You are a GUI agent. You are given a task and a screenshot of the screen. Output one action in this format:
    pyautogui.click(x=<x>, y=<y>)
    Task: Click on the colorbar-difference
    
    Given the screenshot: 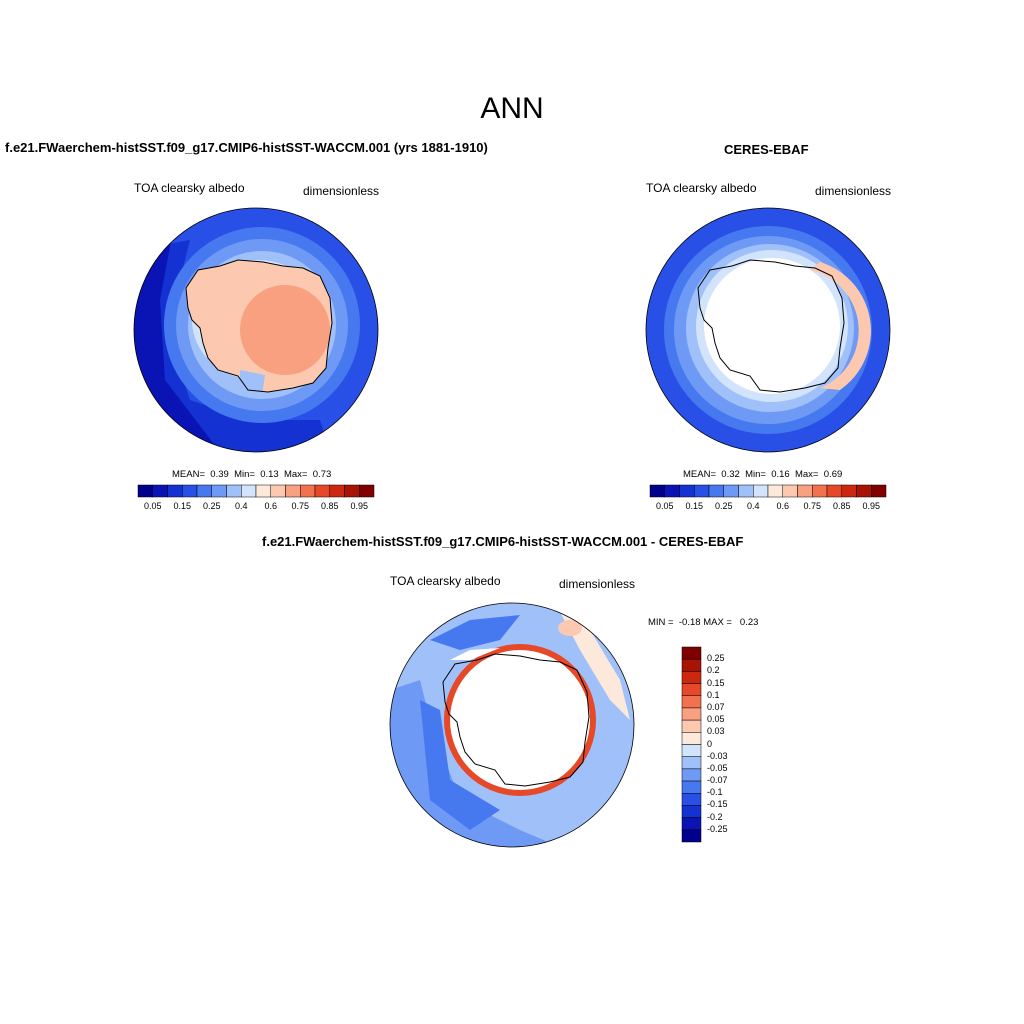 What is the action you would take?
    pyautogui.click(x=691, y=744)
    